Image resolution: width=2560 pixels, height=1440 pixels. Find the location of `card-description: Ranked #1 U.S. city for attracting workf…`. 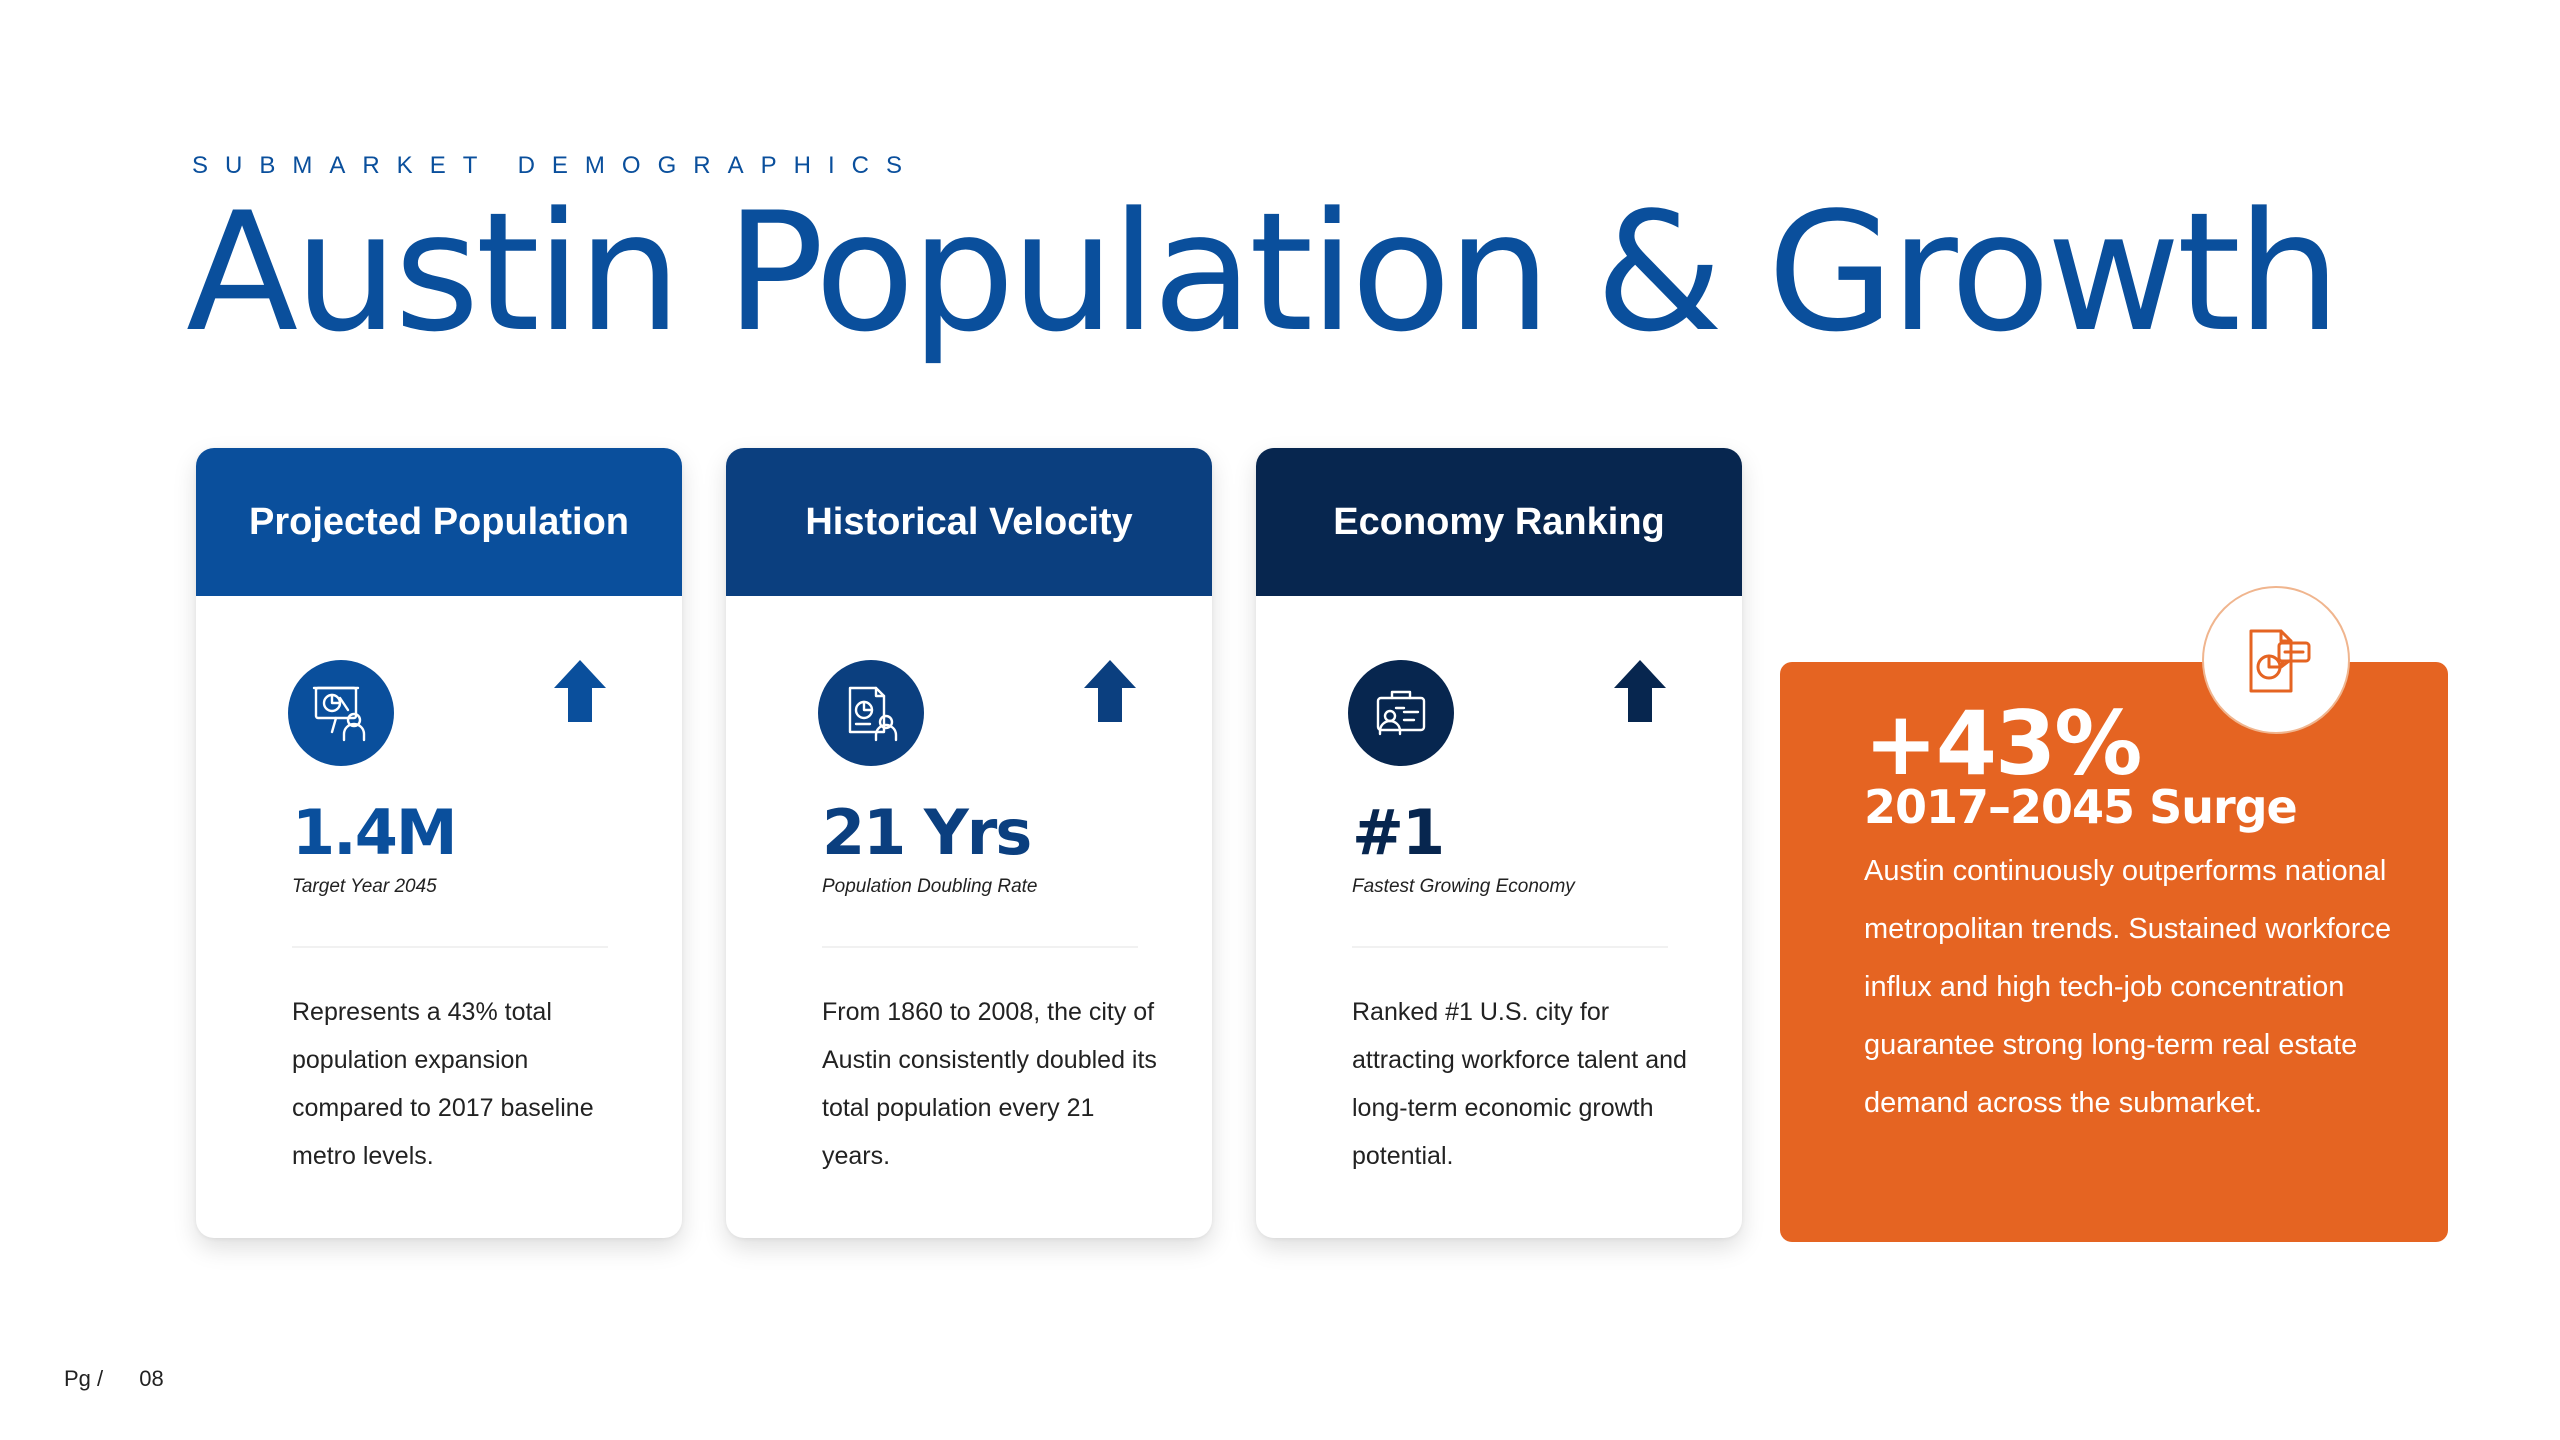

card-description: Ranked #1 U.S. city for attracting workf… is located at coordinates (1519, 1084).